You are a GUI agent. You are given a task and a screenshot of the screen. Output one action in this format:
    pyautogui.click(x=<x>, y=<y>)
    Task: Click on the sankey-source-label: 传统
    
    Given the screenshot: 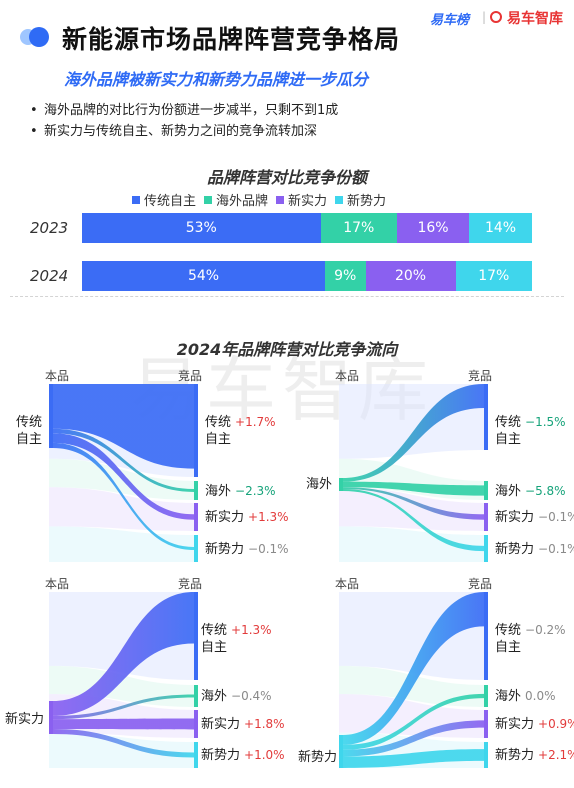 What is the action you would take?
    pyautogui.click(x=29, y=422)
    